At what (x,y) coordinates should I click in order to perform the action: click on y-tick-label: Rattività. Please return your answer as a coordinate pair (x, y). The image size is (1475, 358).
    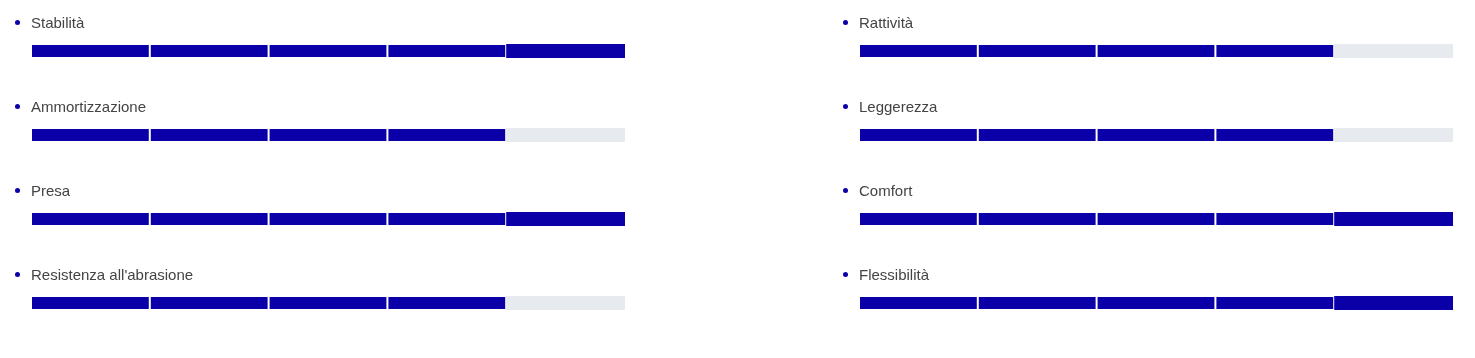
    Looking at the image, I should click on (886, 22).